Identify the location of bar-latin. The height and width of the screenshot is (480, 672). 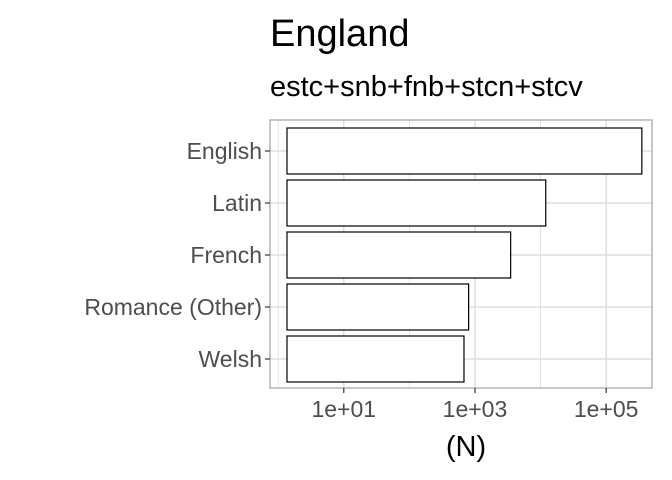
(416, 203).